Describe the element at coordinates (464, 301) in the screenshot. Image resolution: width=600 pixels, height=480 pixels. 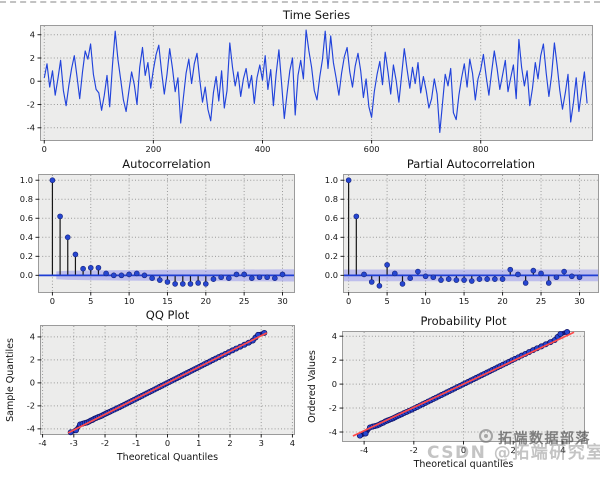
I see `pacf-xtick-label: 15` at that location.